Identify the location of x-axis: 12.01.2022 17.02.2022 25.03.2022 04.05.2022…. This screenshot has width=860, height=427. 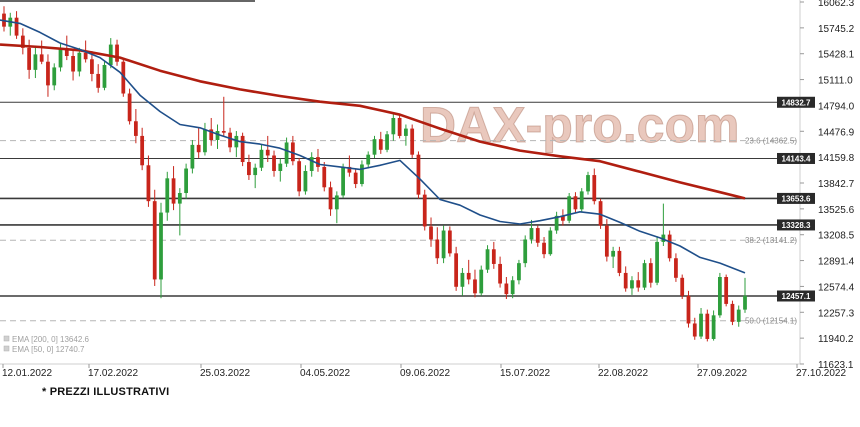
(424, 371).